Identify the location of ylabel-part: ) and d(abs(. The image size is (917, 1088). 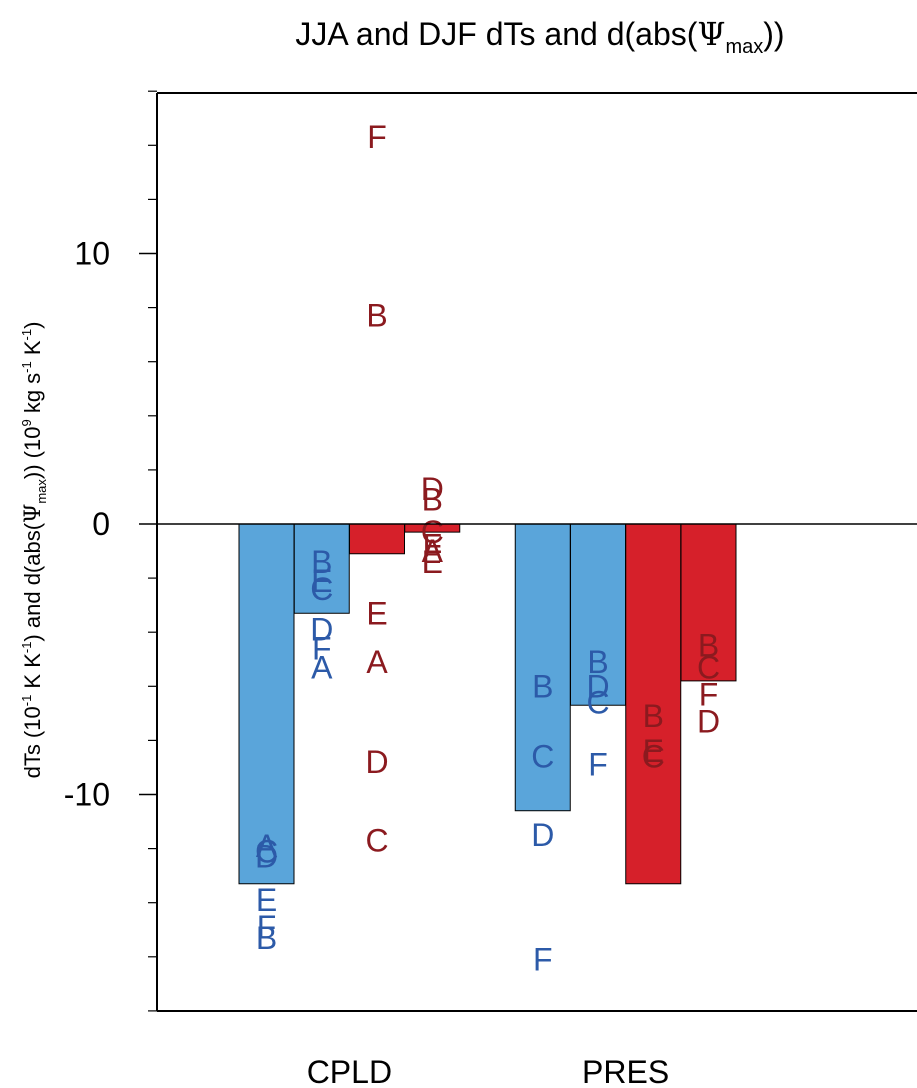
(32, 581).